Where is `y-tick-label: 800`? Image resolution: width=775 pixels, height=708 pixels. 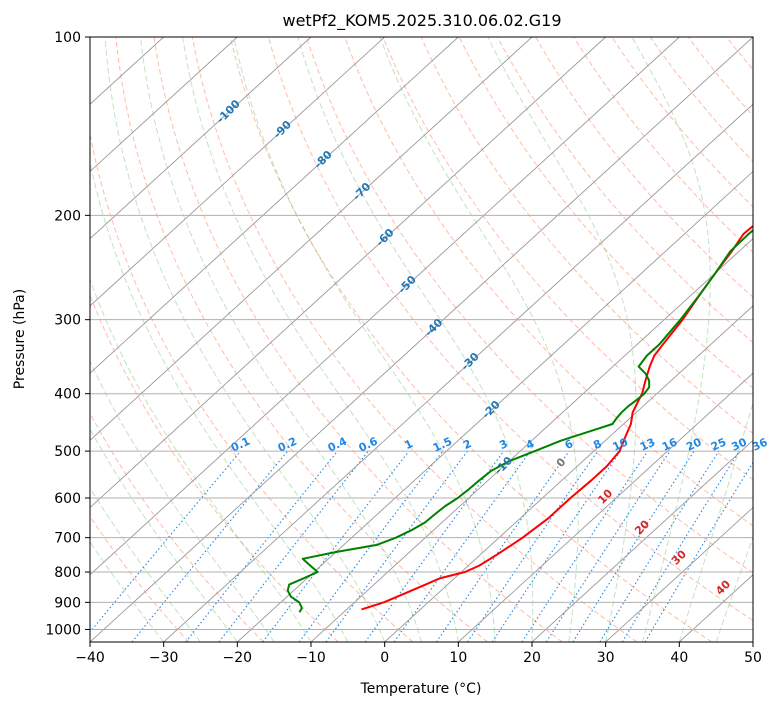 y-tick-label: 800 is located at coordinates (67, 573).